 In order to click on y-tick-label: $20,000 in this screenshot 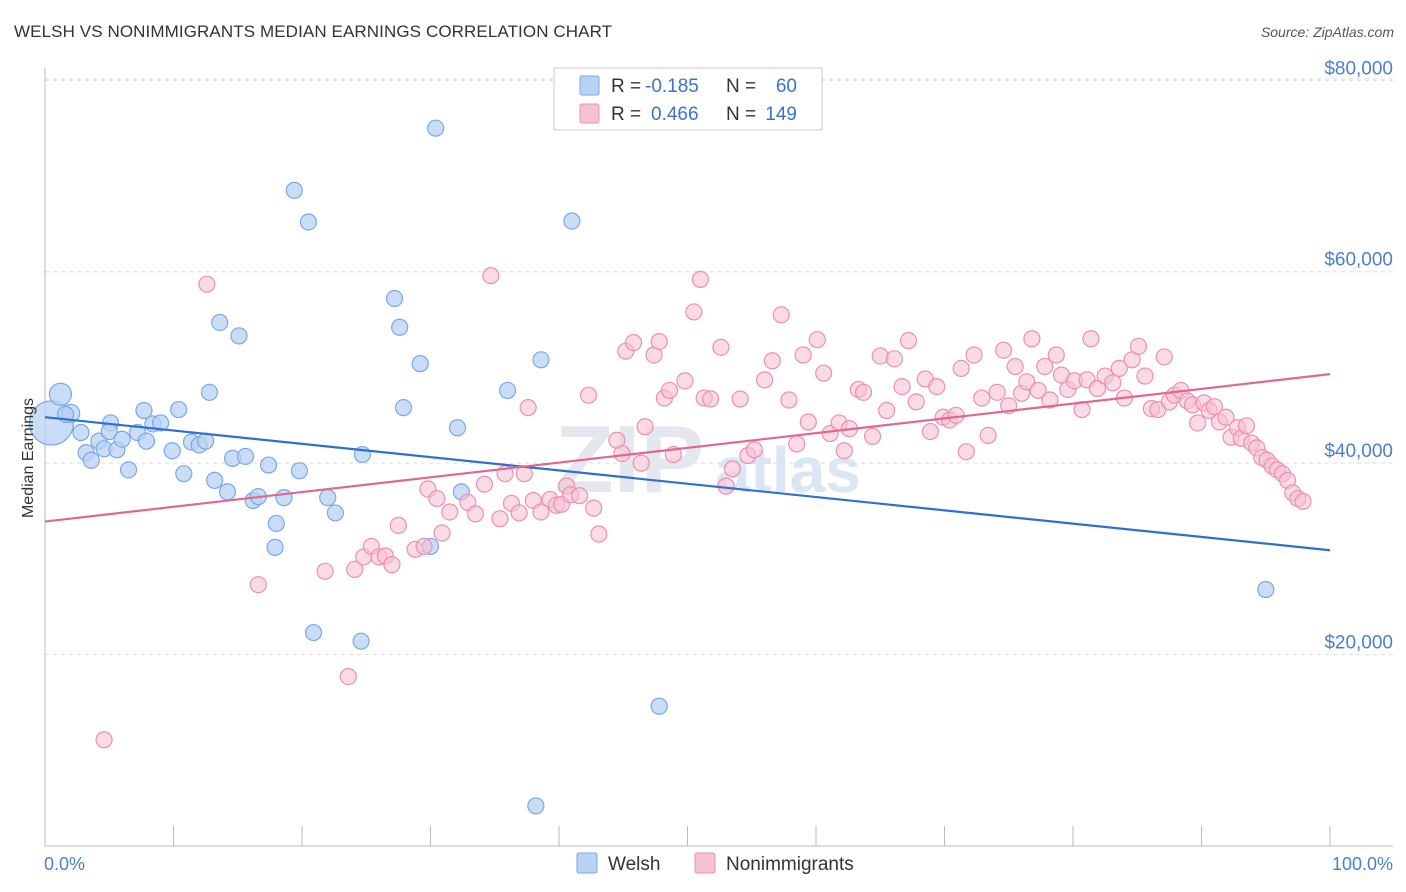, I will do `click(1358, 643)`.